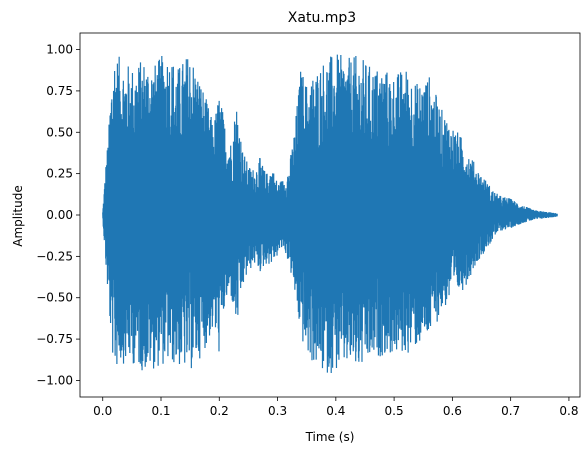 The height and width of the screenshot is (453, 587). Describe the element at coordinates (18, 216) in the screenshot. I see `y-axis-label: Amplitude` at that location.